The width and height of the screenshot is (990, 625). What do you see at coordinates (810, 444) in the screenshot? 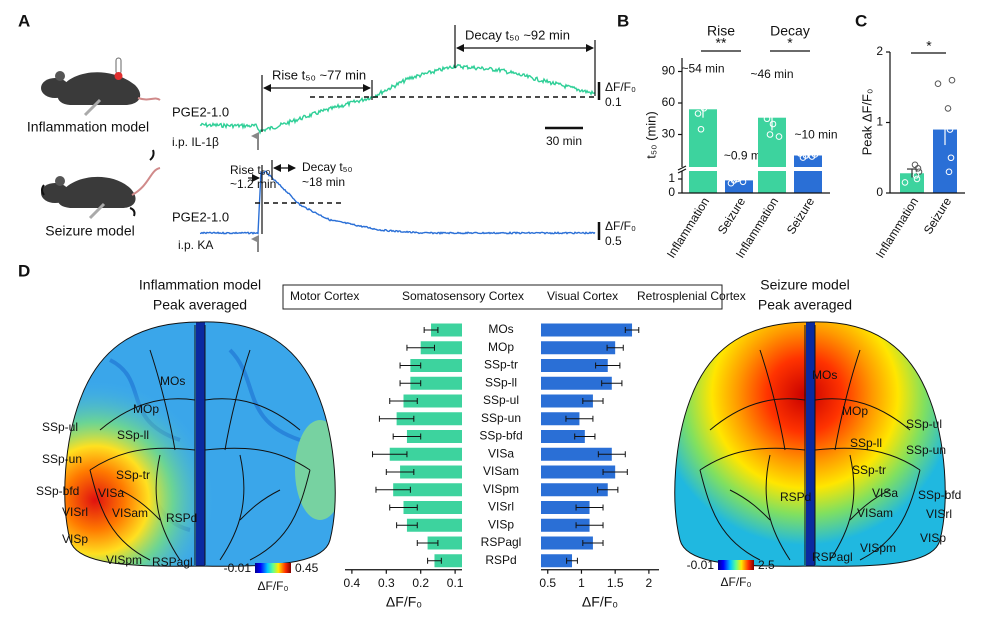
I see `midline` at bounding box center [810, 444].